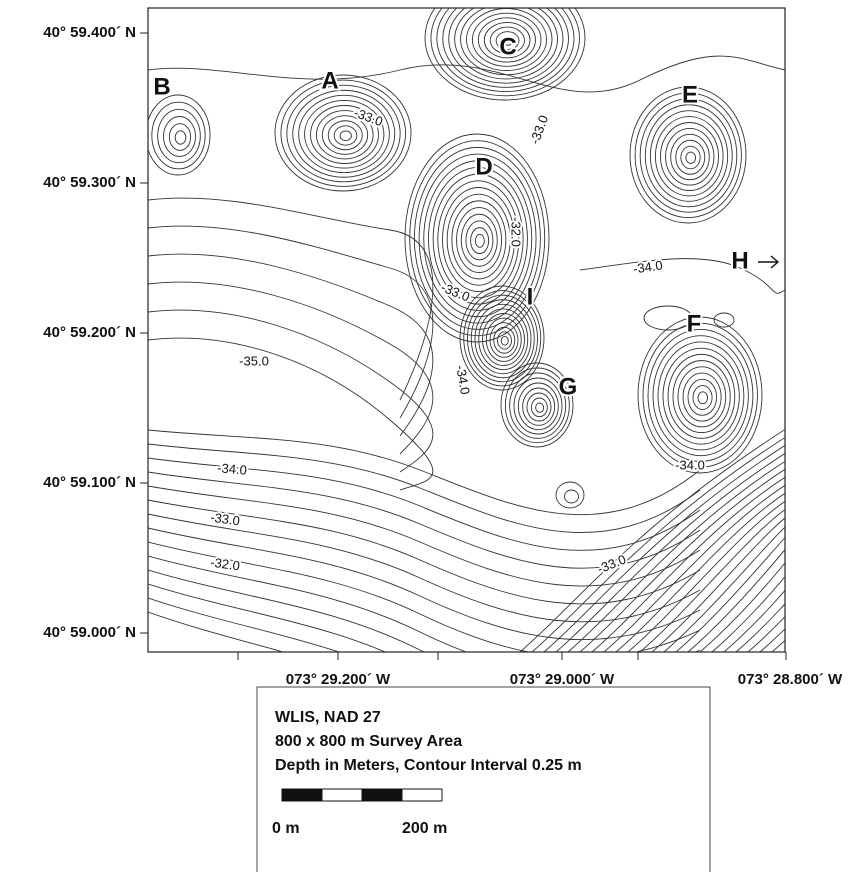 The image size is (867, 872). Describe the element at coordinates (428, 765) in the screenshot. I see `legend-line: Depth in Meters, Contour Interval 0.25 m` at that location.